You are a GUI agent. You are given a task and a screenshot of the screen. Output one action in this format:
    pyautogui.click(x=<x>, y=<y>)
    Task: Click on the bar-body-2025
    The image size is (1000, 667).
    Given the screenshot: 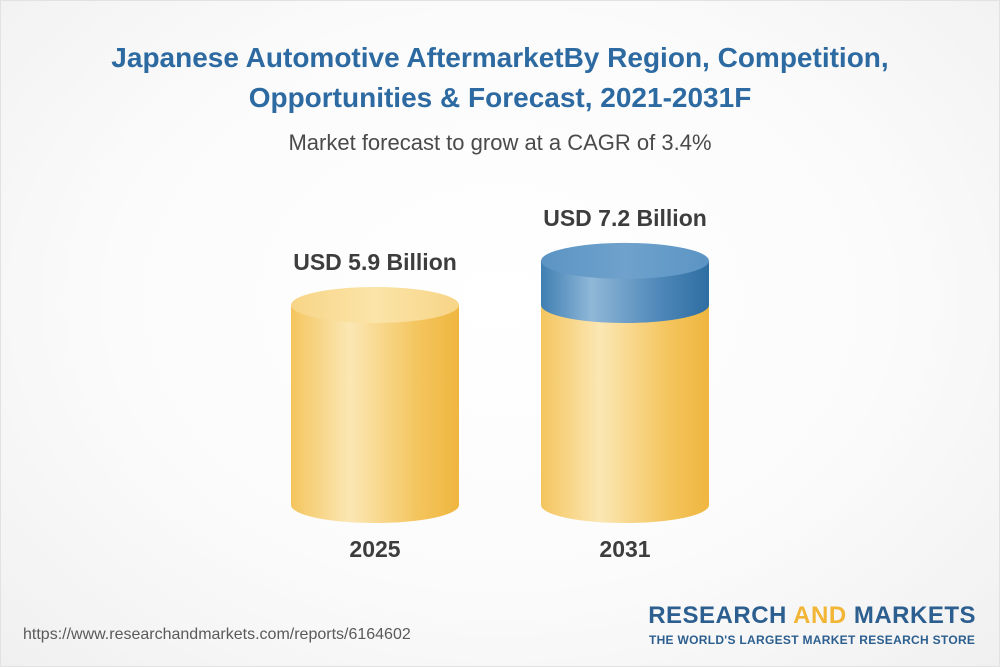 What is the action you would take?
    pyautogui.click(x=375, y=413)
    